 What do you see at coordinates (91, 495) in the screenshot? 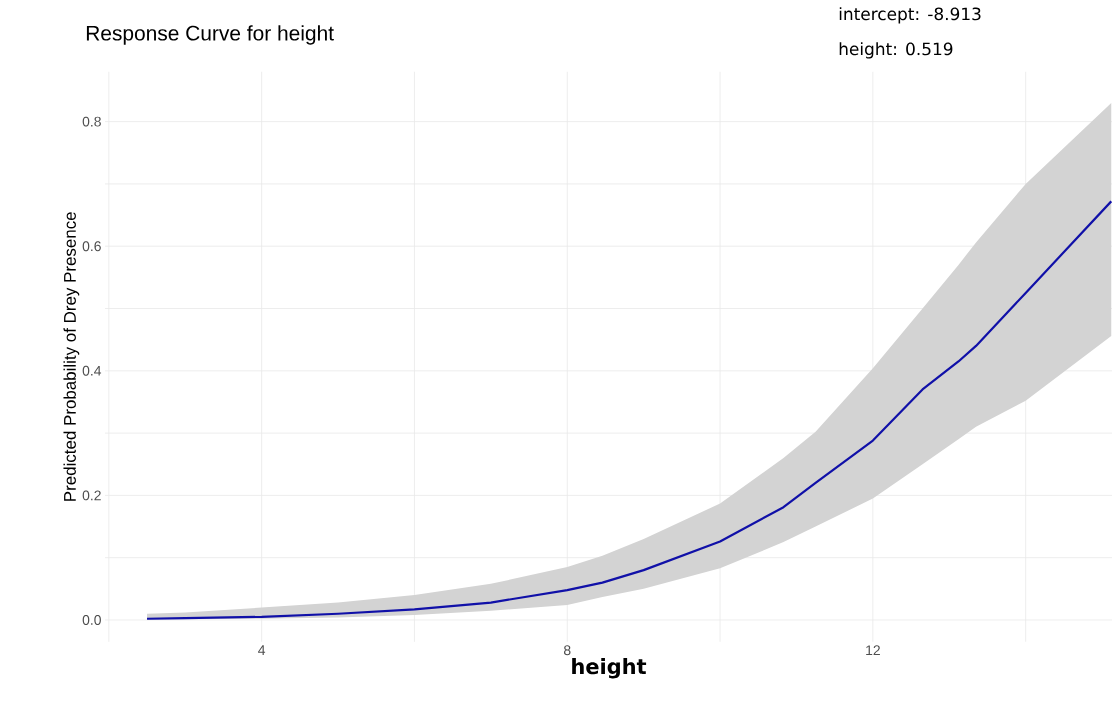
I see `y-tick-label: 0.2` at bounding box center [91, 495].